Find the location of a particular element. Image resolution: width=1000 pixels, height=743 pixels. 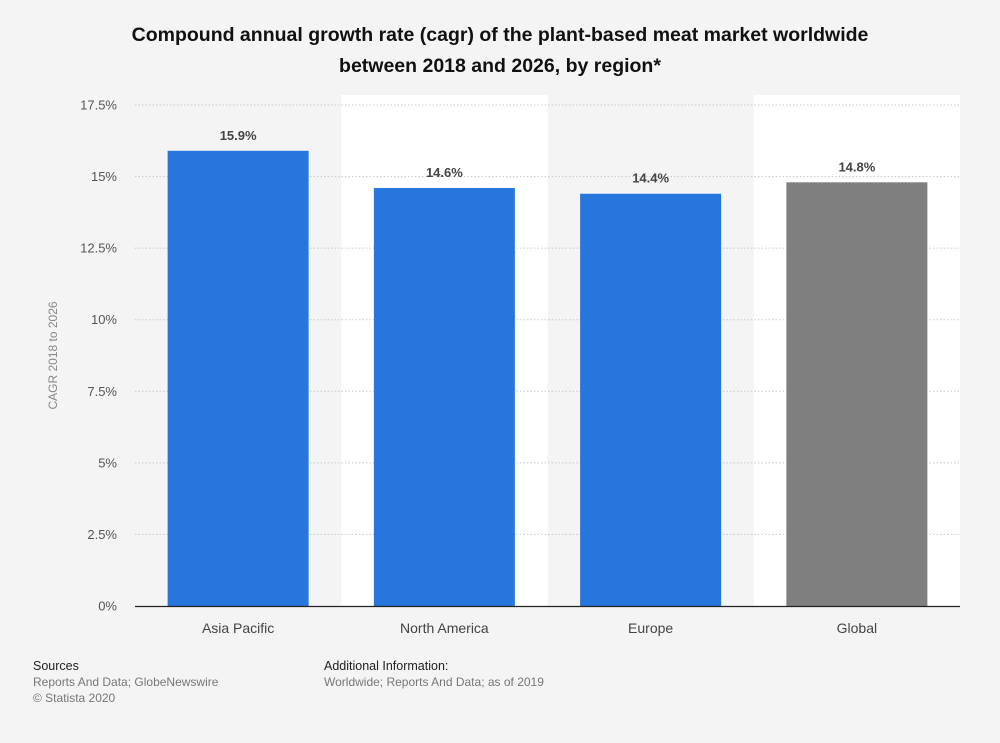

data-label: 14.4% is located at coordinates (650, 178).